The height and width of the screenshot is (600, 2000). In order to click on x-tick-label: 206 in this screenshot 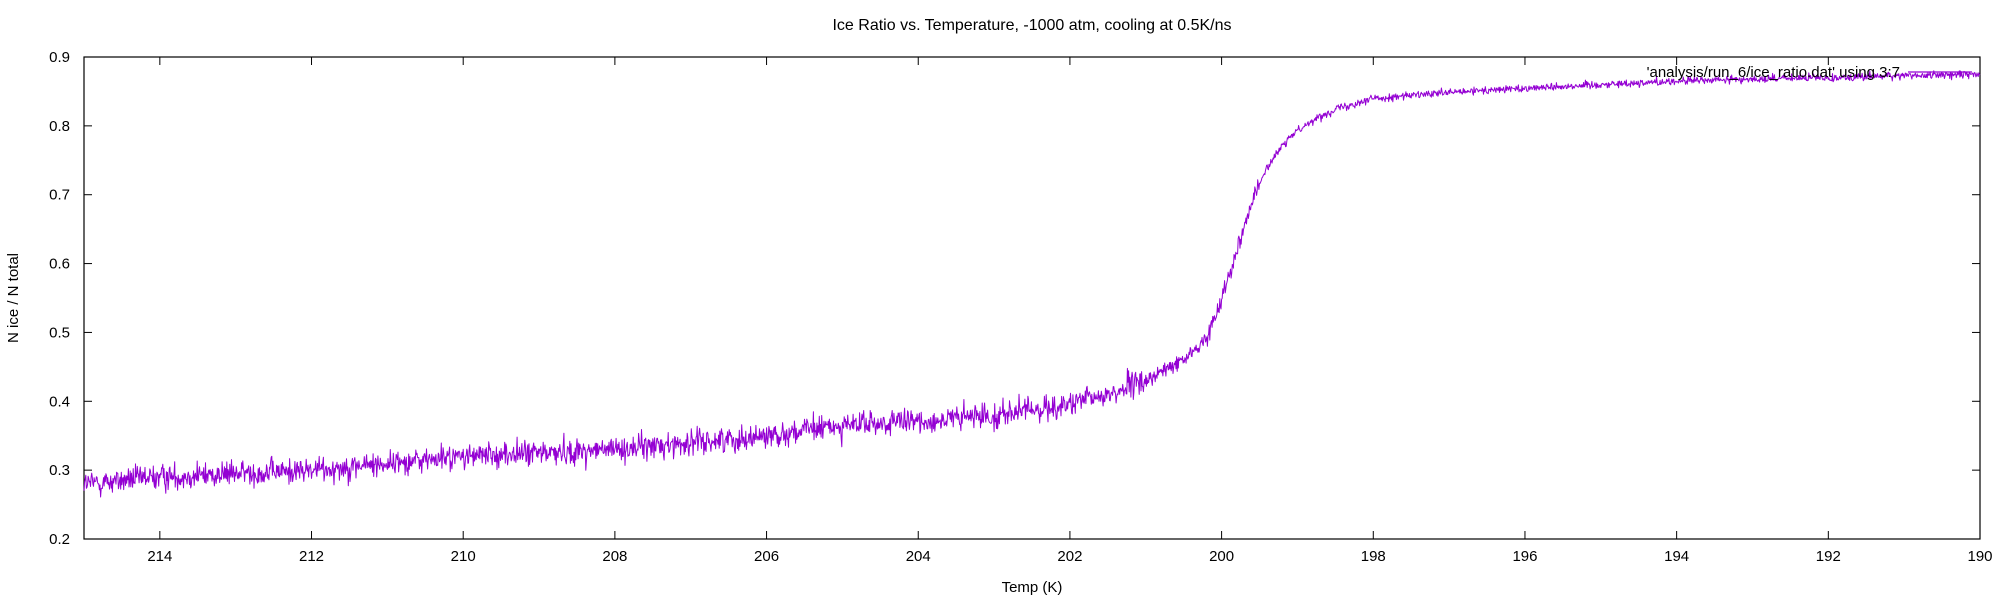, I will do `click(766, 556)`.